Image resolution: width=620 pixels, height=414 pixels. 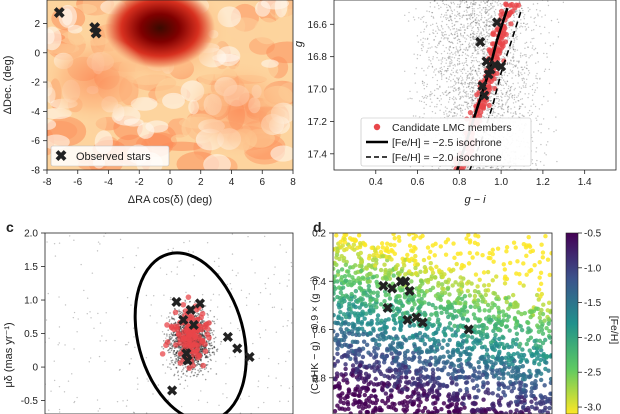 I want to click on panel-d-ylabel: (CaHK − g) − 0.9 × (g − i), so click(x=315, y=335).